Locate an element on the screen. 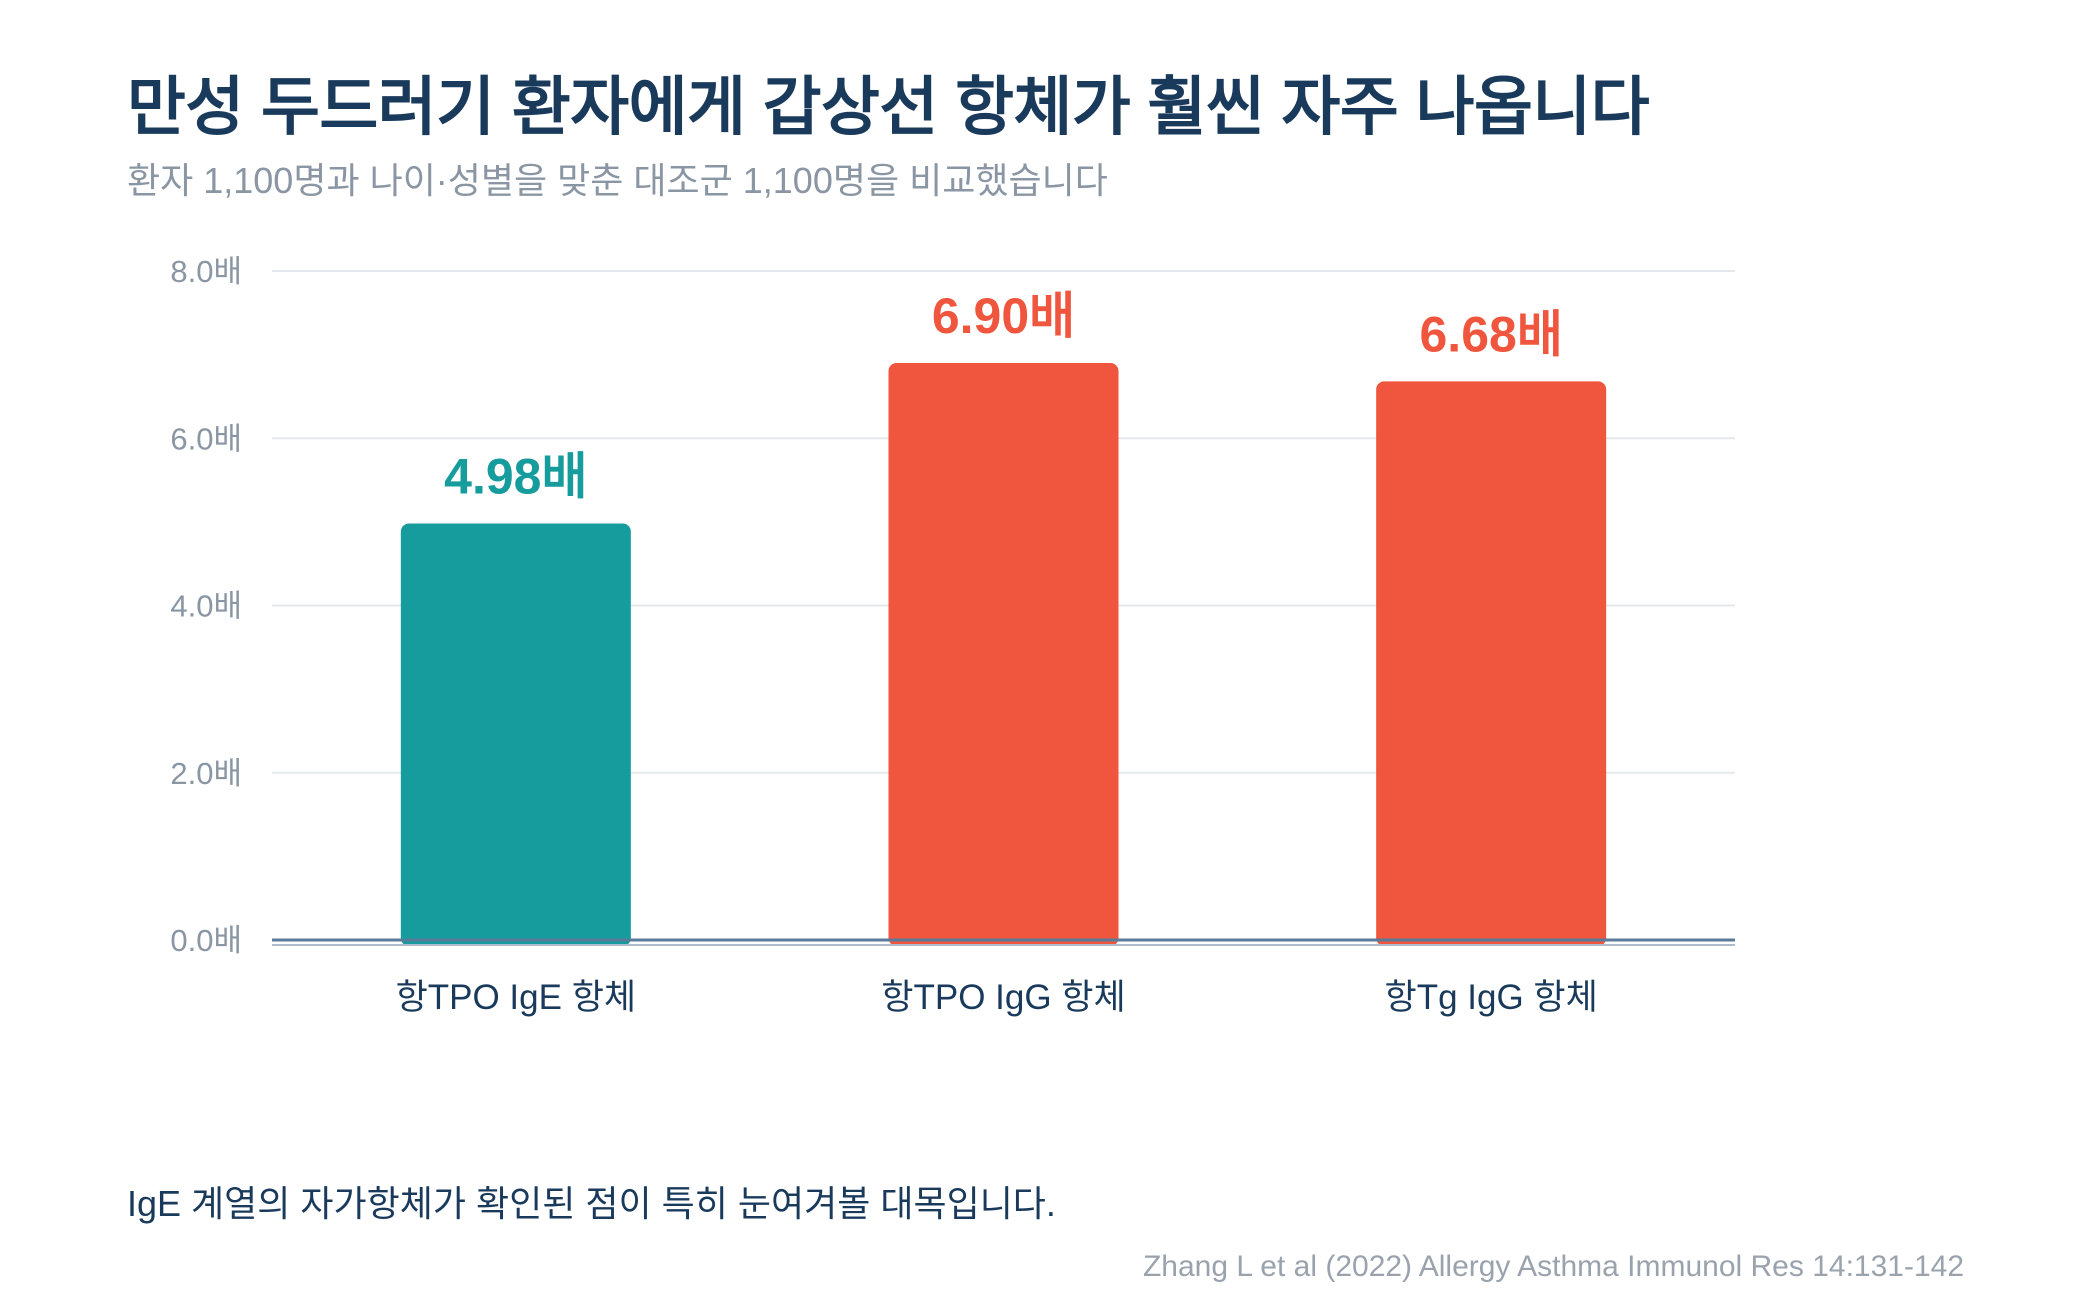 Image resolution: width=2083 pixels, height=1313 pixels. data-label: 6.68배 is located at coordinates (1491, 334).